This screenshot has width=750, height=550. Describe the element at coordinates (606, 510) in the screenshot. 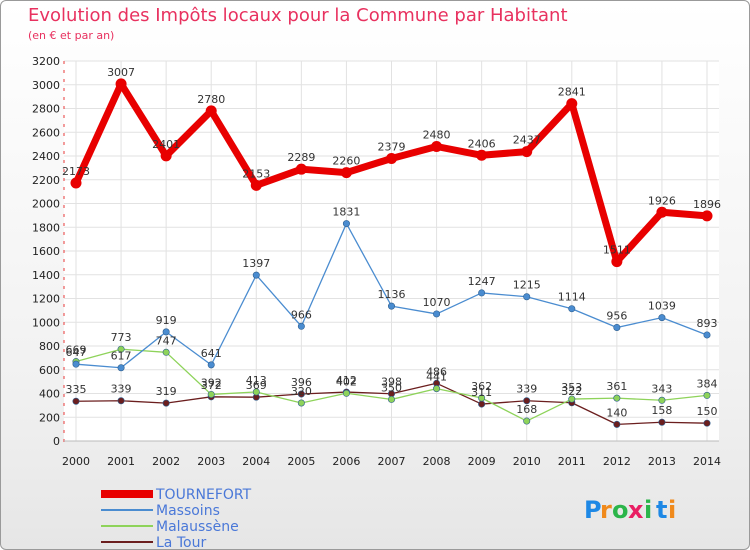

I see `logo-letter: r` at that location.